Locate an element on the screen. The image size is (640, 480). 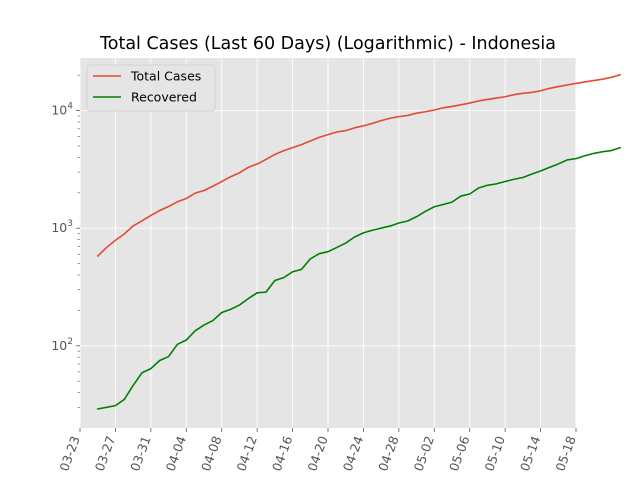
y-tick-label-exponent: 2 is located at coordinates (70, 342).